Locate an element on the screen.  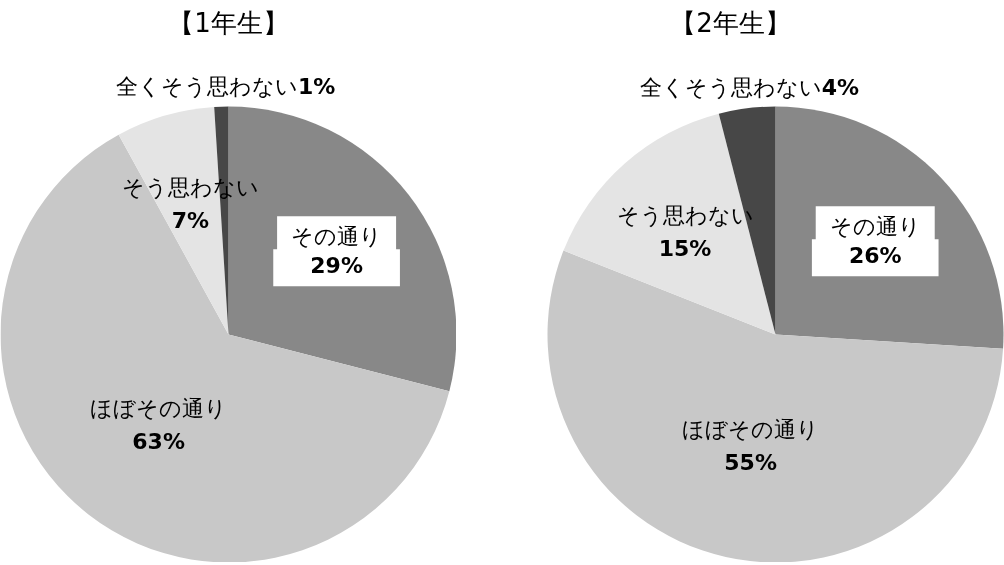
data-label: 1% is located at coordinates (317, 86).